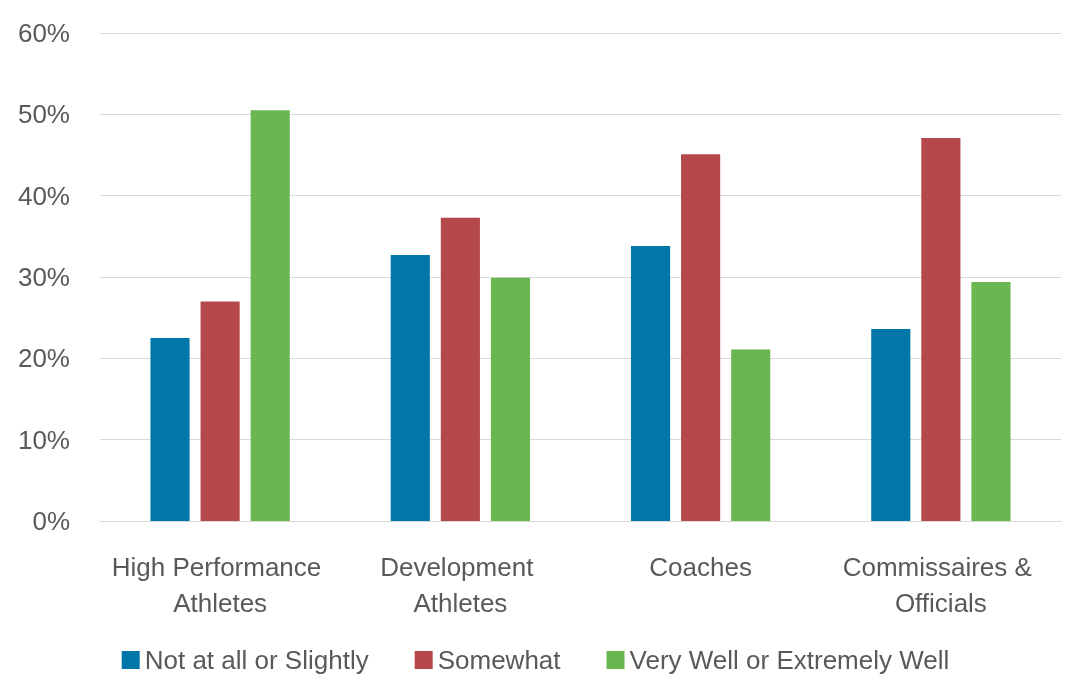  What do you see at coordinates (43, 277) in the screenshot?
I see `y-tick-label: 30%` at bounding box center [43, 277].